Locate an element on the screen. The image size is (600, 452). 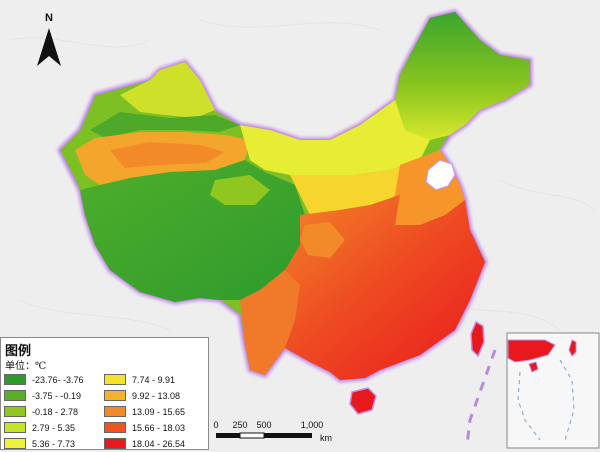
island-hainan is located at coordinates (363, 401).